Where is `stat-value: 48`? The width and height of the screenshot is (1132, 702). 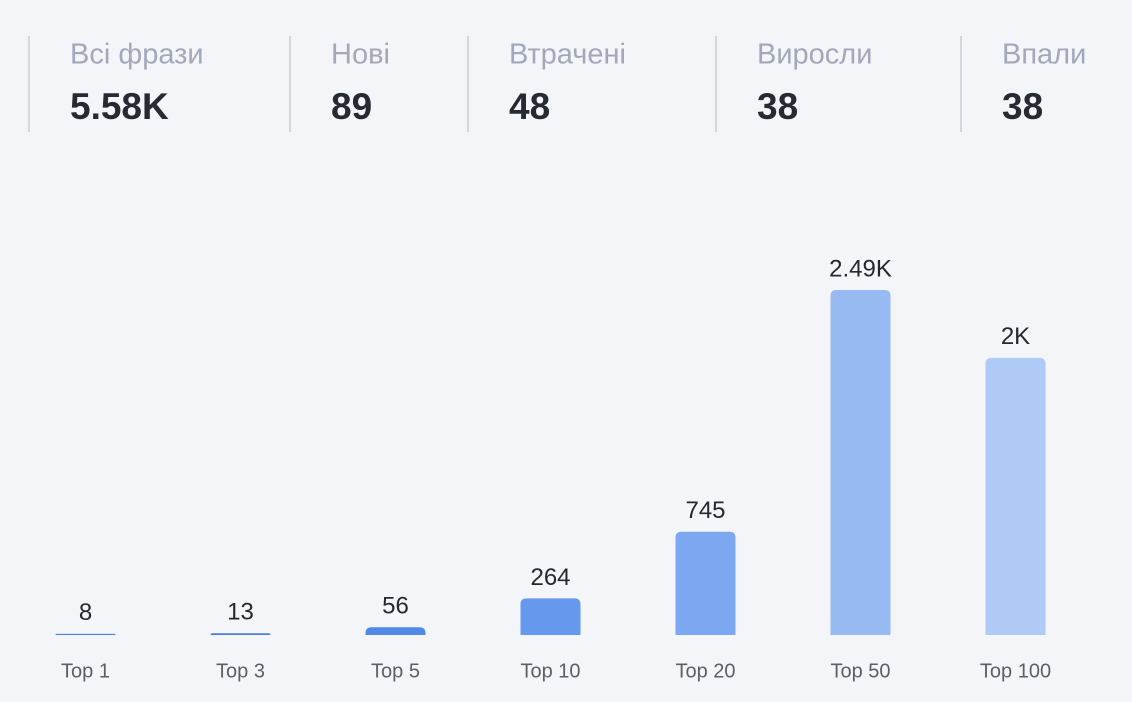
stat-value: 48 is located at coordinates (529, 106).